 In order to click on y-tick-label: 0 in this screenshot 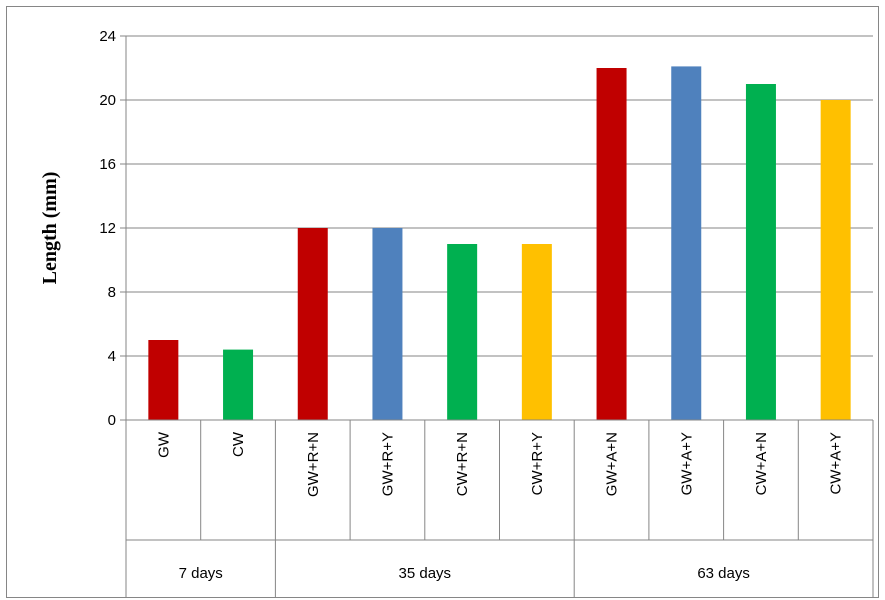, I will do `click(112, 420)`.